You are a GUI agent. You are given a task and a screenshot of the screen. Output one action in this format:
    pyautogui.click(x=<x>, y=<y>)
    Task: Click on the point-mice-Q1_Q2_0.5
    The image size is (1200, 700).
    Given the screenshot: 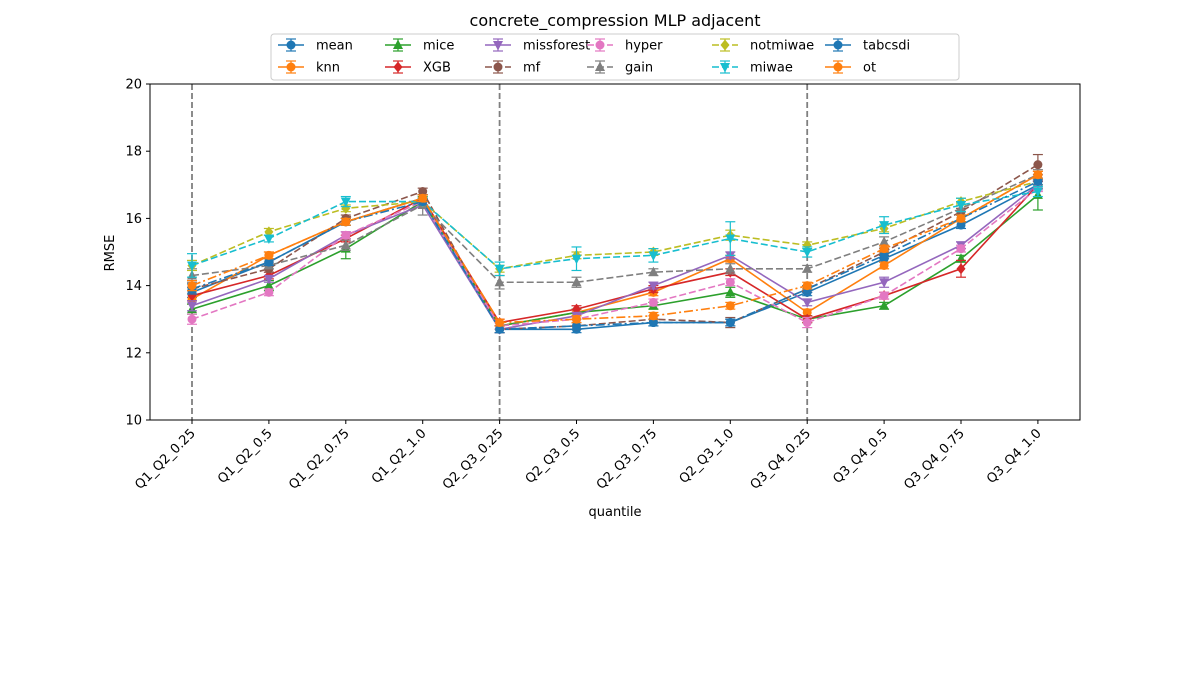 What is the action you would take?
    pyautogui.click(x=268, y=285)
    